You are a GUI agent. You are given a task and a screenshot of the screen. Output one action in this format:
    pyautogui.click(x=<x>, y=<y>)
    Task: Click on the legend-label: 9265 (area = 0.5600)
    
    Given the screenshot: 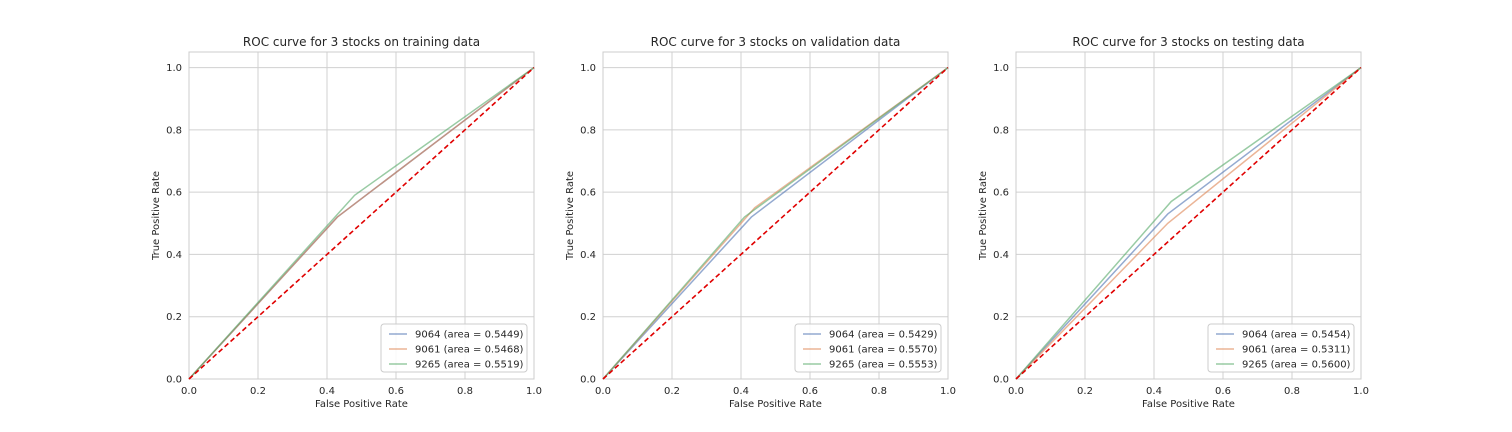 What is the action you would take?
    pyautogui.click(x=1296, y=365)
    